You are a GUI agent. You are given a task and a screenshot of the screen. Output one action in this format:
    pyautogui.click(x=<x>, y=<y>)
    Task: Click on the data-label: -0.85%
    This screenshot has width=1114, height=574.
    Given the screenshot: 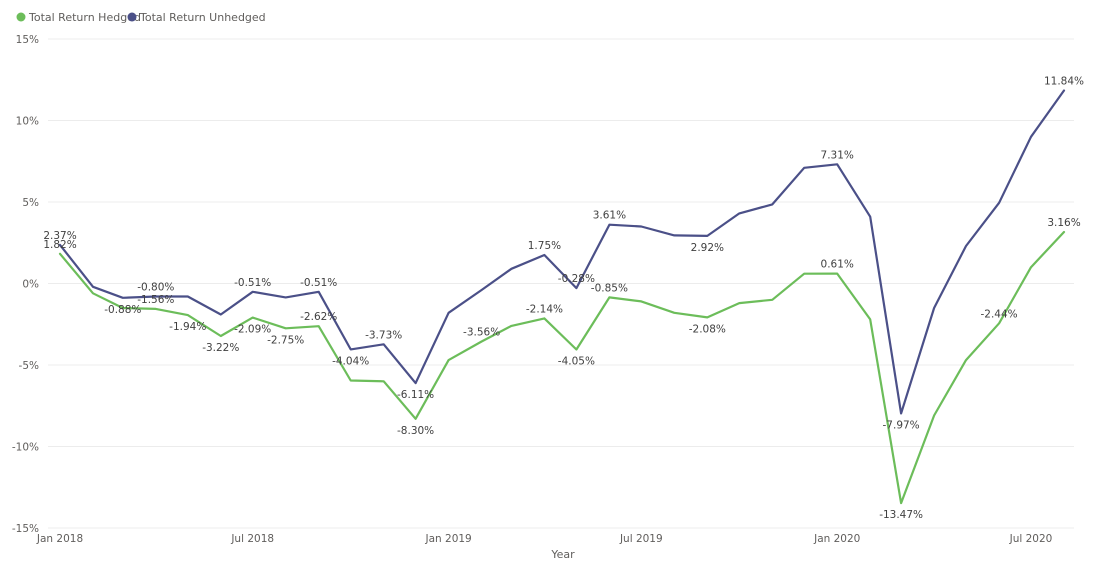 What is the action you would take?
    pyautogui.click(x=609, y=288)
    